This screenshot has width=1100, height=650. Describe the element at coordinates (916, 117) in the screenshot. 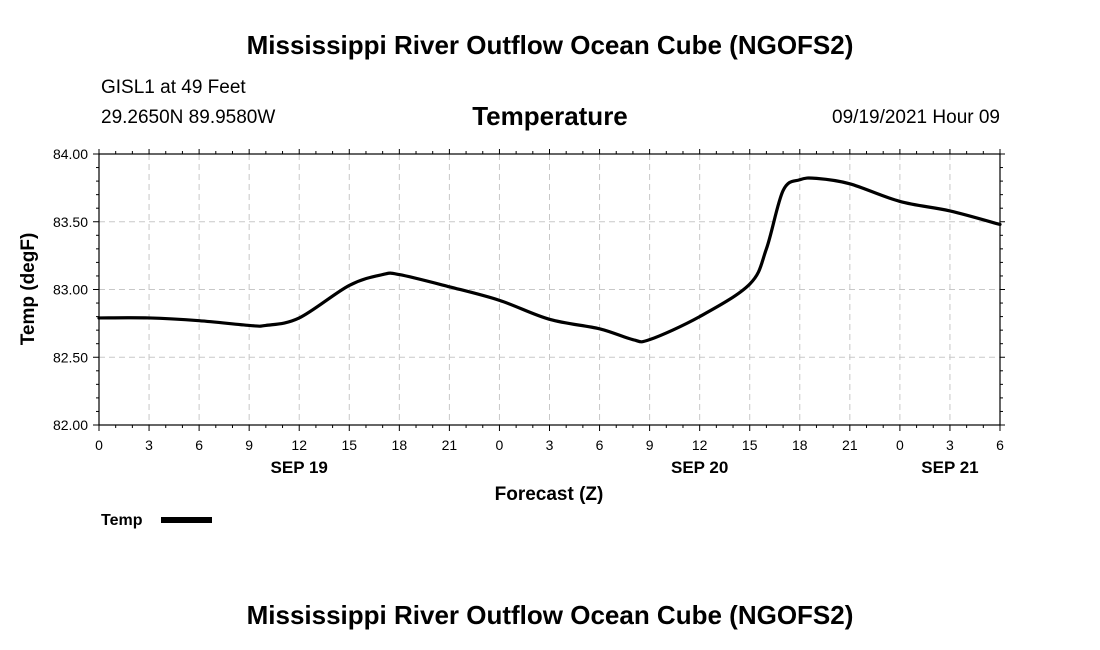

I see `forecast-time-label: 09/19/2021 Hour 09` at that location.